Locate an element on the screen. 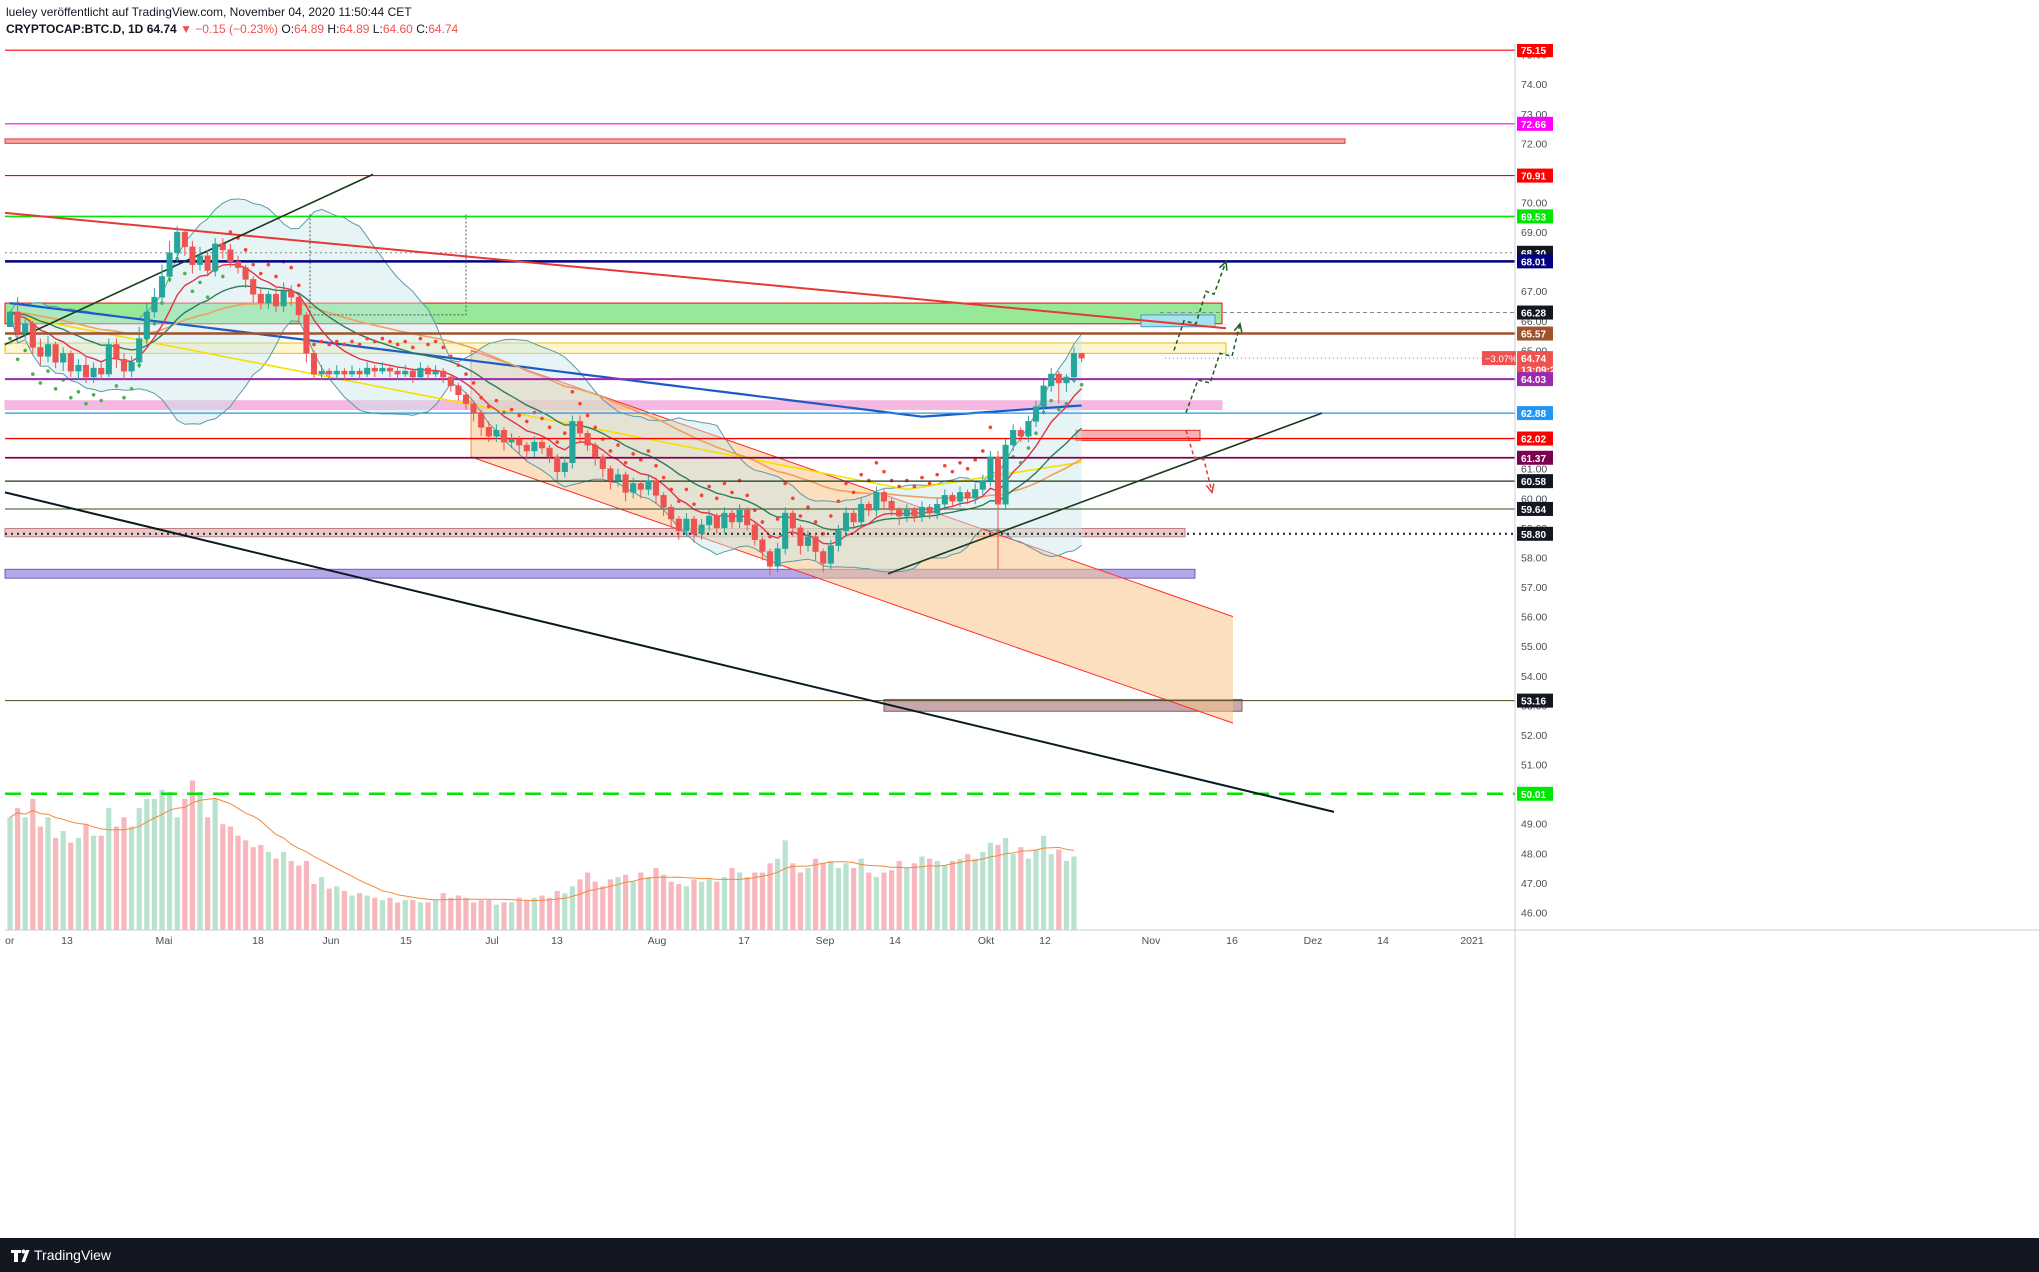  x-tick-label: 12 is located at coordinates (1045, 941).